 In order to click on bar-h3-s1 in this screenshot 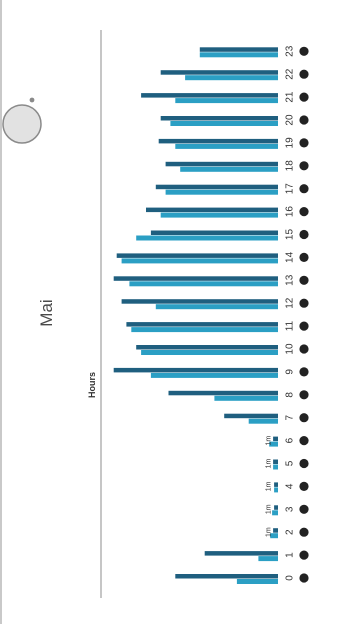, I will do `click(276, 507)`.